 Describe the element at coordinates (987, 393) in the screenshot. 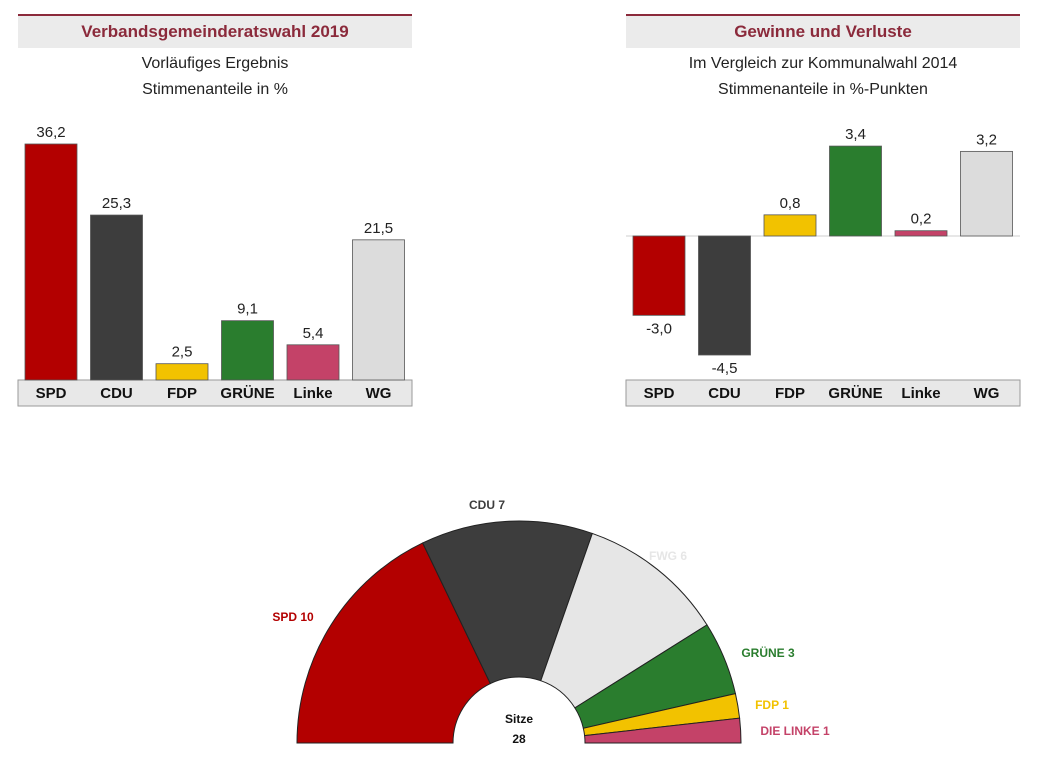

I see `changes-category-label-wg: WG` at that location.